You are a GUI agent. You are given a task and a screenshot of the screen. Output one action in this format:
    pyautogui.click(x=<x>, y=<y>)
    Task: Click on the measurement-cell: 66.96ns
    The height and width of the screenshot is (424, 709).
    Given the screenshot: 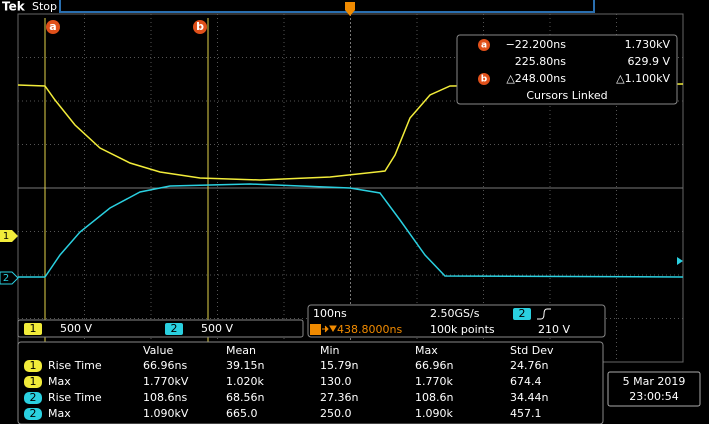 What is the action you would take?
    pyautogui.click(x=165, y=365)
    